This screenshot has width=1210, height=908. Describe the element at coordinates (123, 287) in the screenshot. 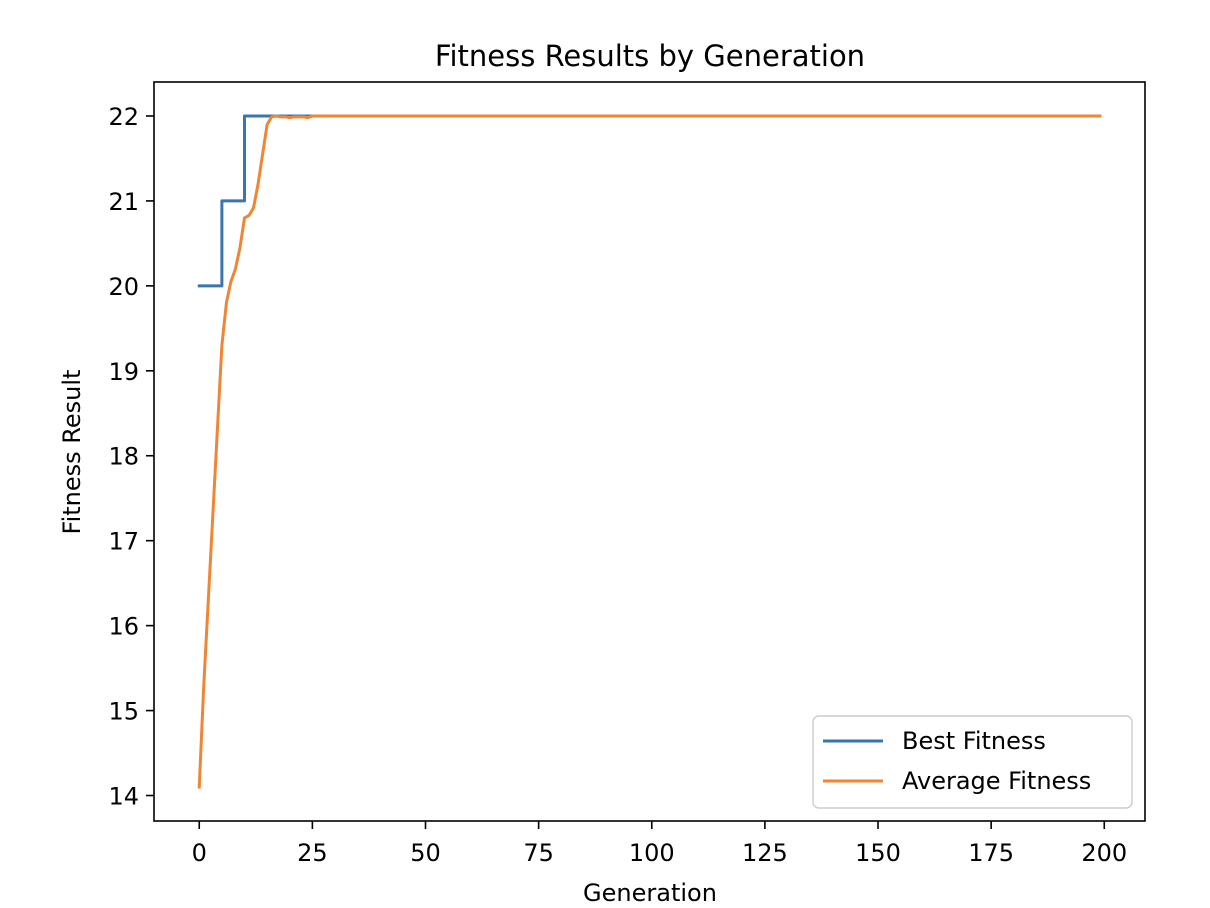

I see `y-tick-label: 20` at that location.